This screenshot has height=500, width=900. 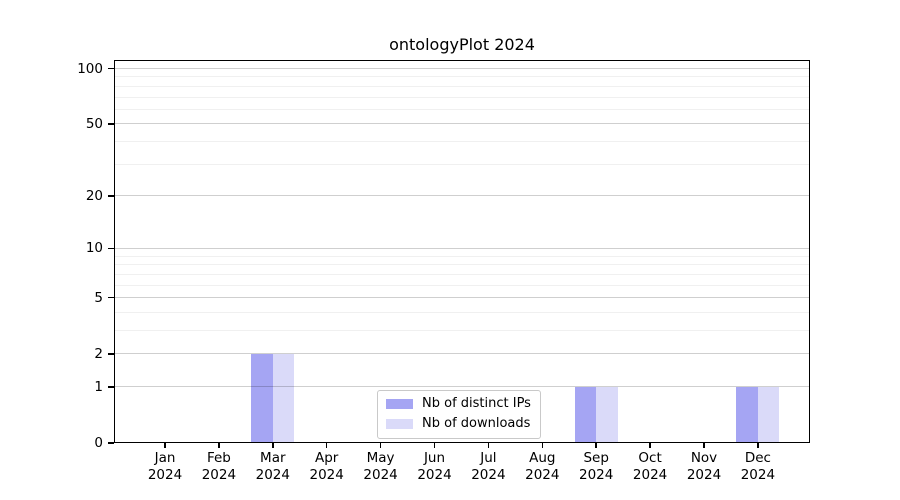 What do you see at coordinates (476, 403) in the screenshot?
I see `legend-label-nb-of-distinct-ips: Nb of distinct IPs` at bounding box center [476, 403].